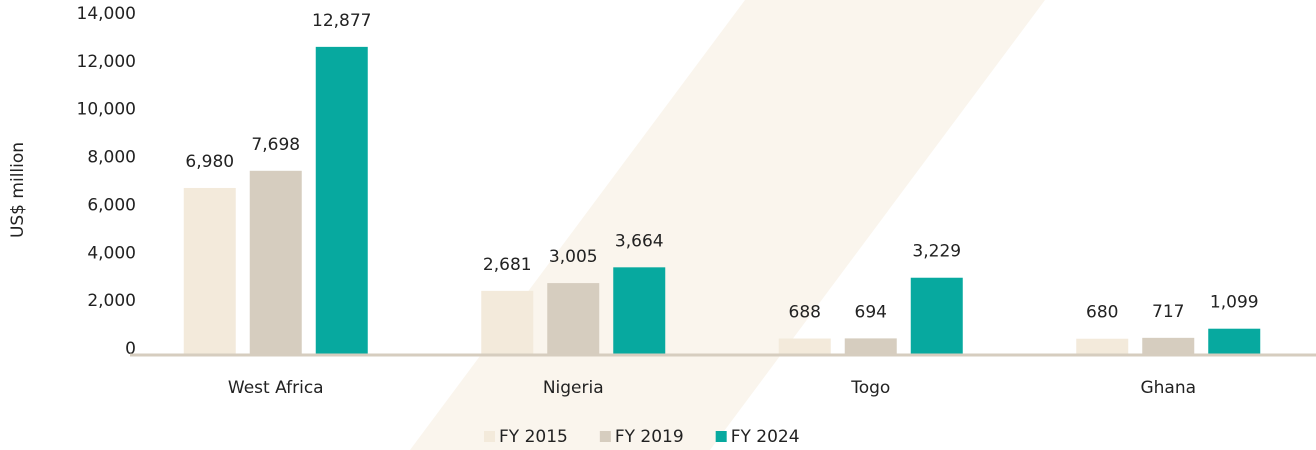  I want to click on y-tick-label: 2,000, so click(111, 301).